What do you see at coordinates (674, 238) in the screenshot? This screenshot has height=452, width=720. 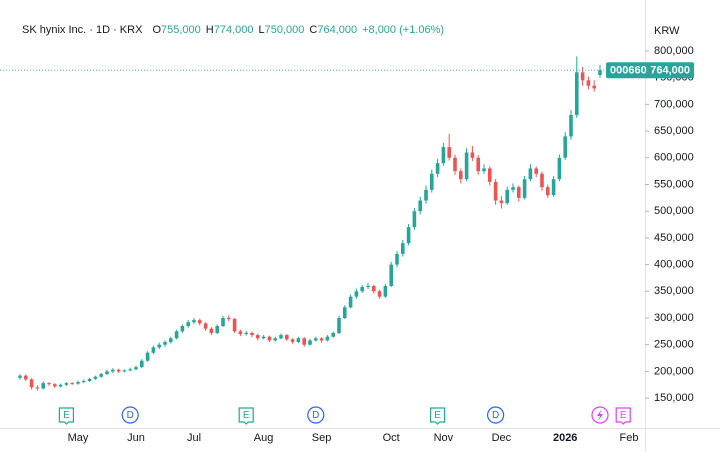 I see `y-tick-label: 450,000` at bounding box center [674, 238].